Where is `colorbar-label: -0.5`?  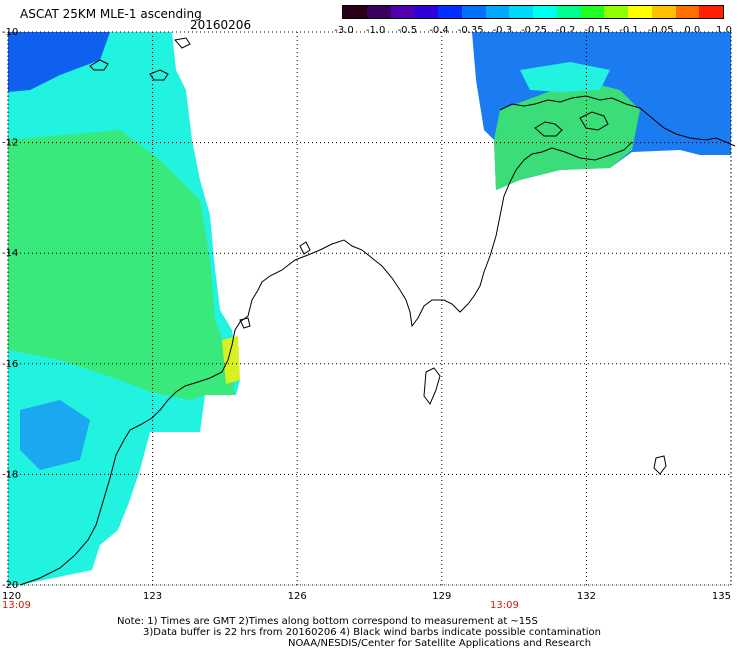 colorbar-label: -0.5 is located at coordinates (407, 30).